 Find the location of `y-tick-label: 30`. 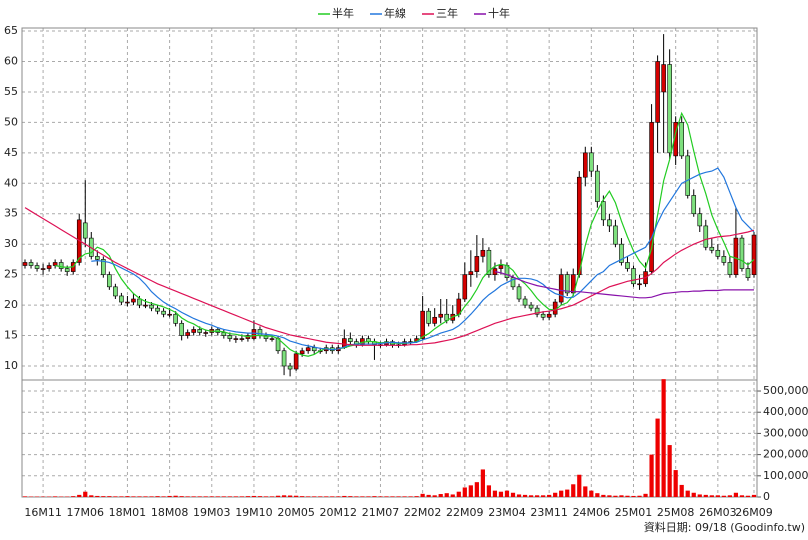

y-tick-label: 30 is located at coordinates (11, 243).